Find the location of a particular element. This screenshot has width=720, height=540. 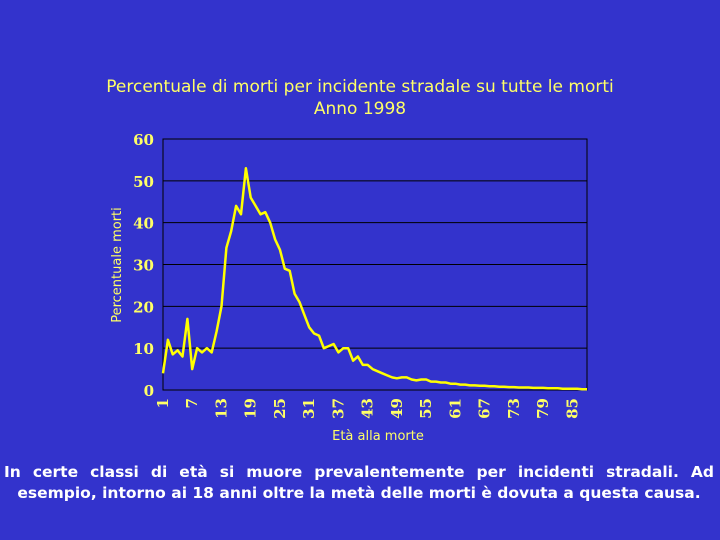

x-tick-label: 55 is located at coordinates (426, 408).